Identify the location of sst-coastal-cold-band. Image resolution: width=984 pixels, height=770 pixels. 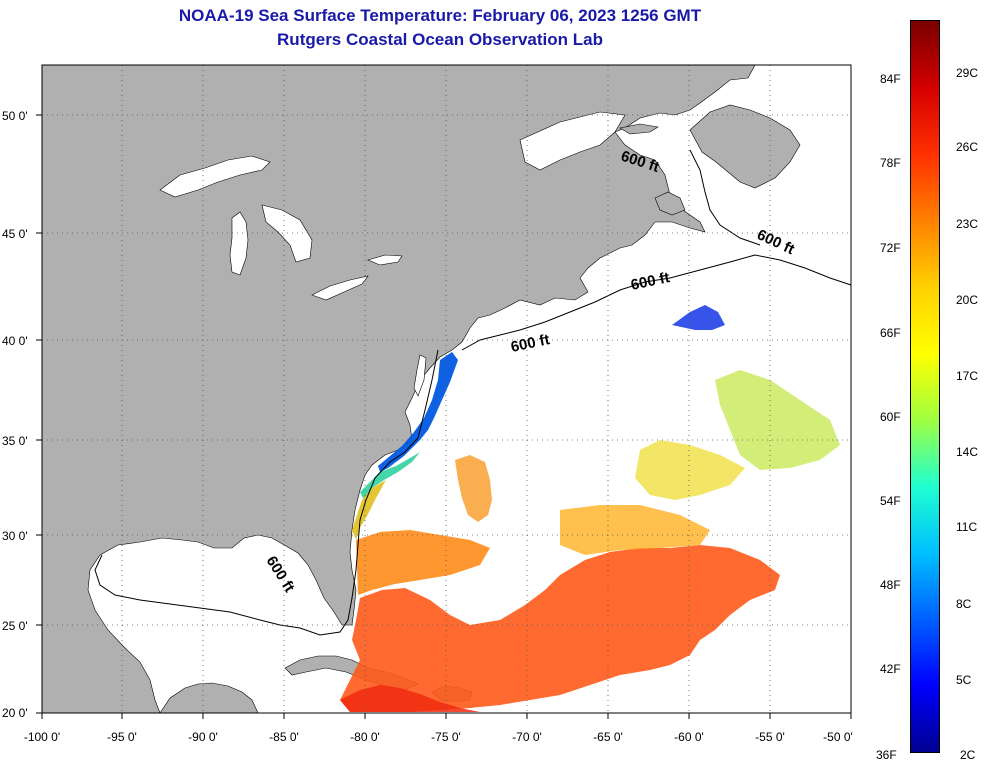
(418, 412).